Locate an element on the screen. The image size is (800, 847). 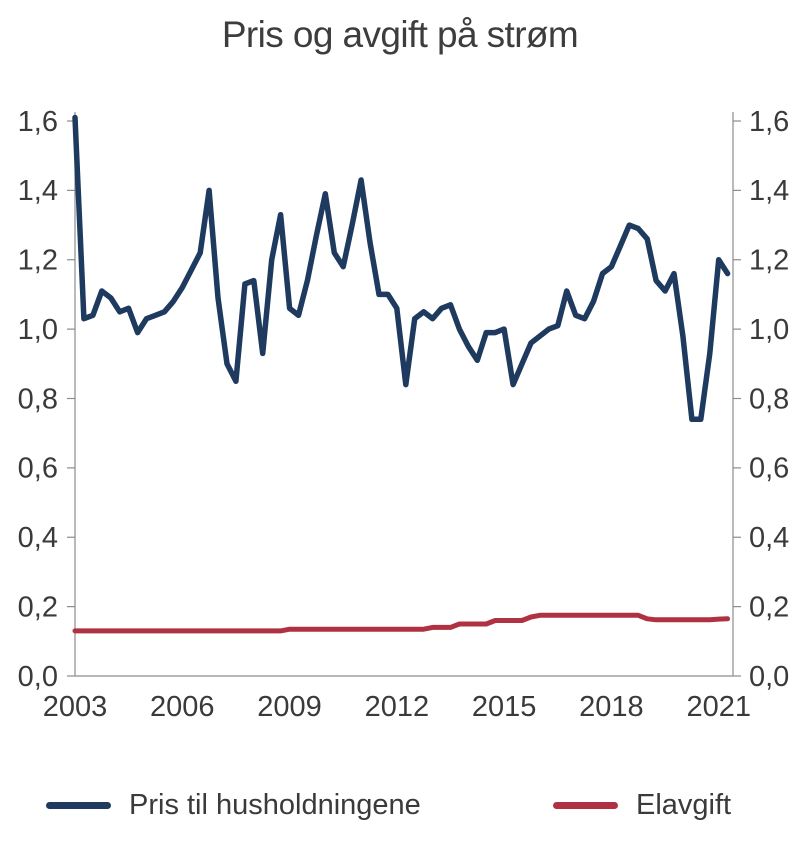
y-tick-label-right: 1,6 is located at coordinates (769, 122).